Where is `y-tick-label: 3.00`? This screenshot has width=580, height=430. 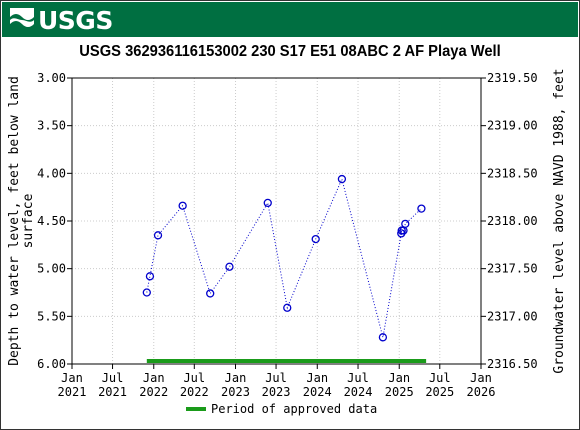
y-tick-label: 3.00 is located at coordinates (51, 78).